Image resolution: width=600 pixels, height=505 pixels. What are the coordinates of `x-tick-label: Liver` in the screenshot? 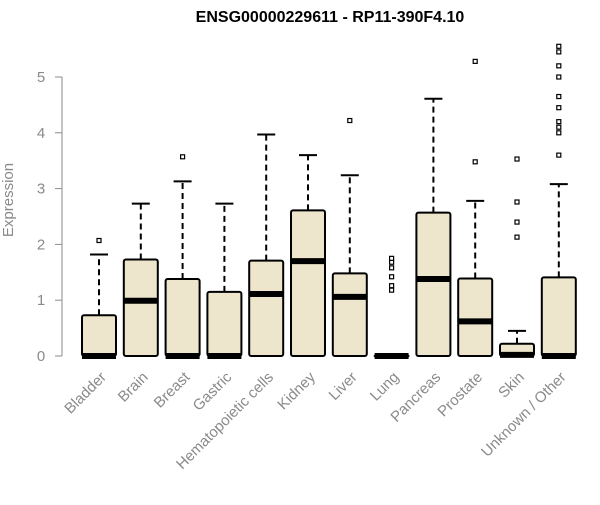 It's located at (343, 386).